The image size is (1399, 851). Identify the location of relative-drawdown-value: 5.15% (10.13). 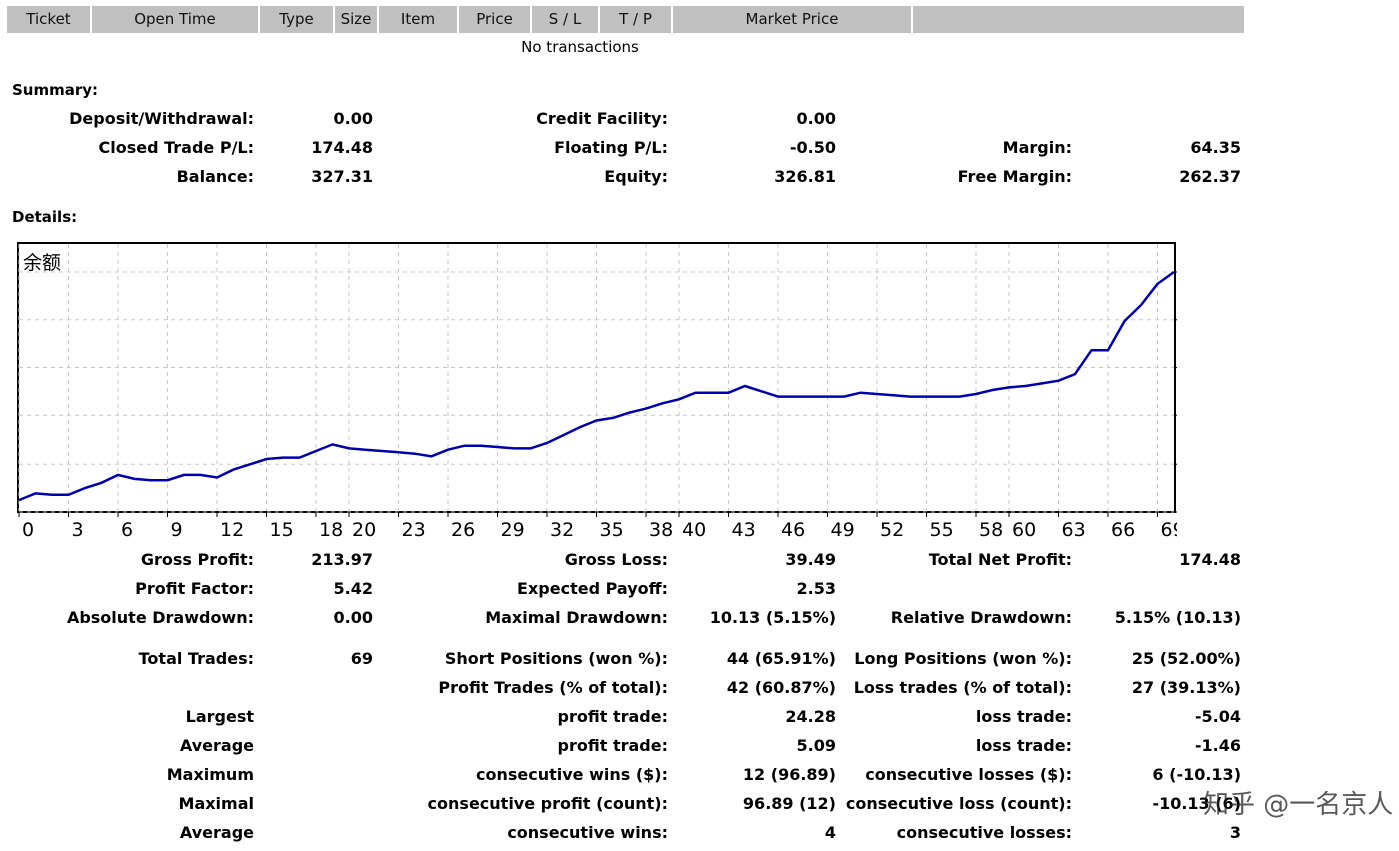
(1177, 617).